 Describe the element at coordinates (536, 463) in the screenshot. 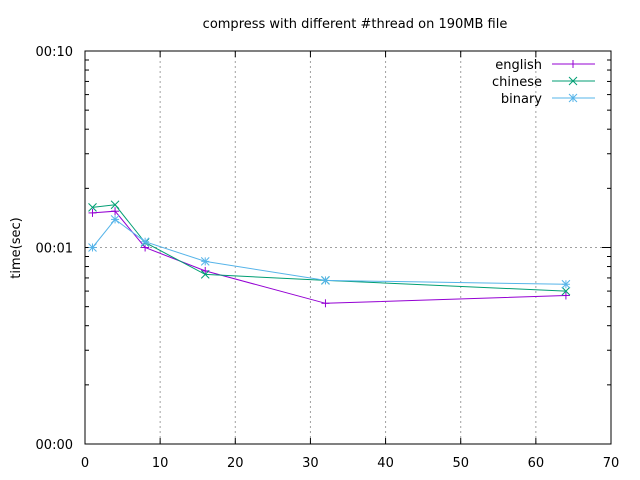

I see `x-tick-label: 60` at that location.